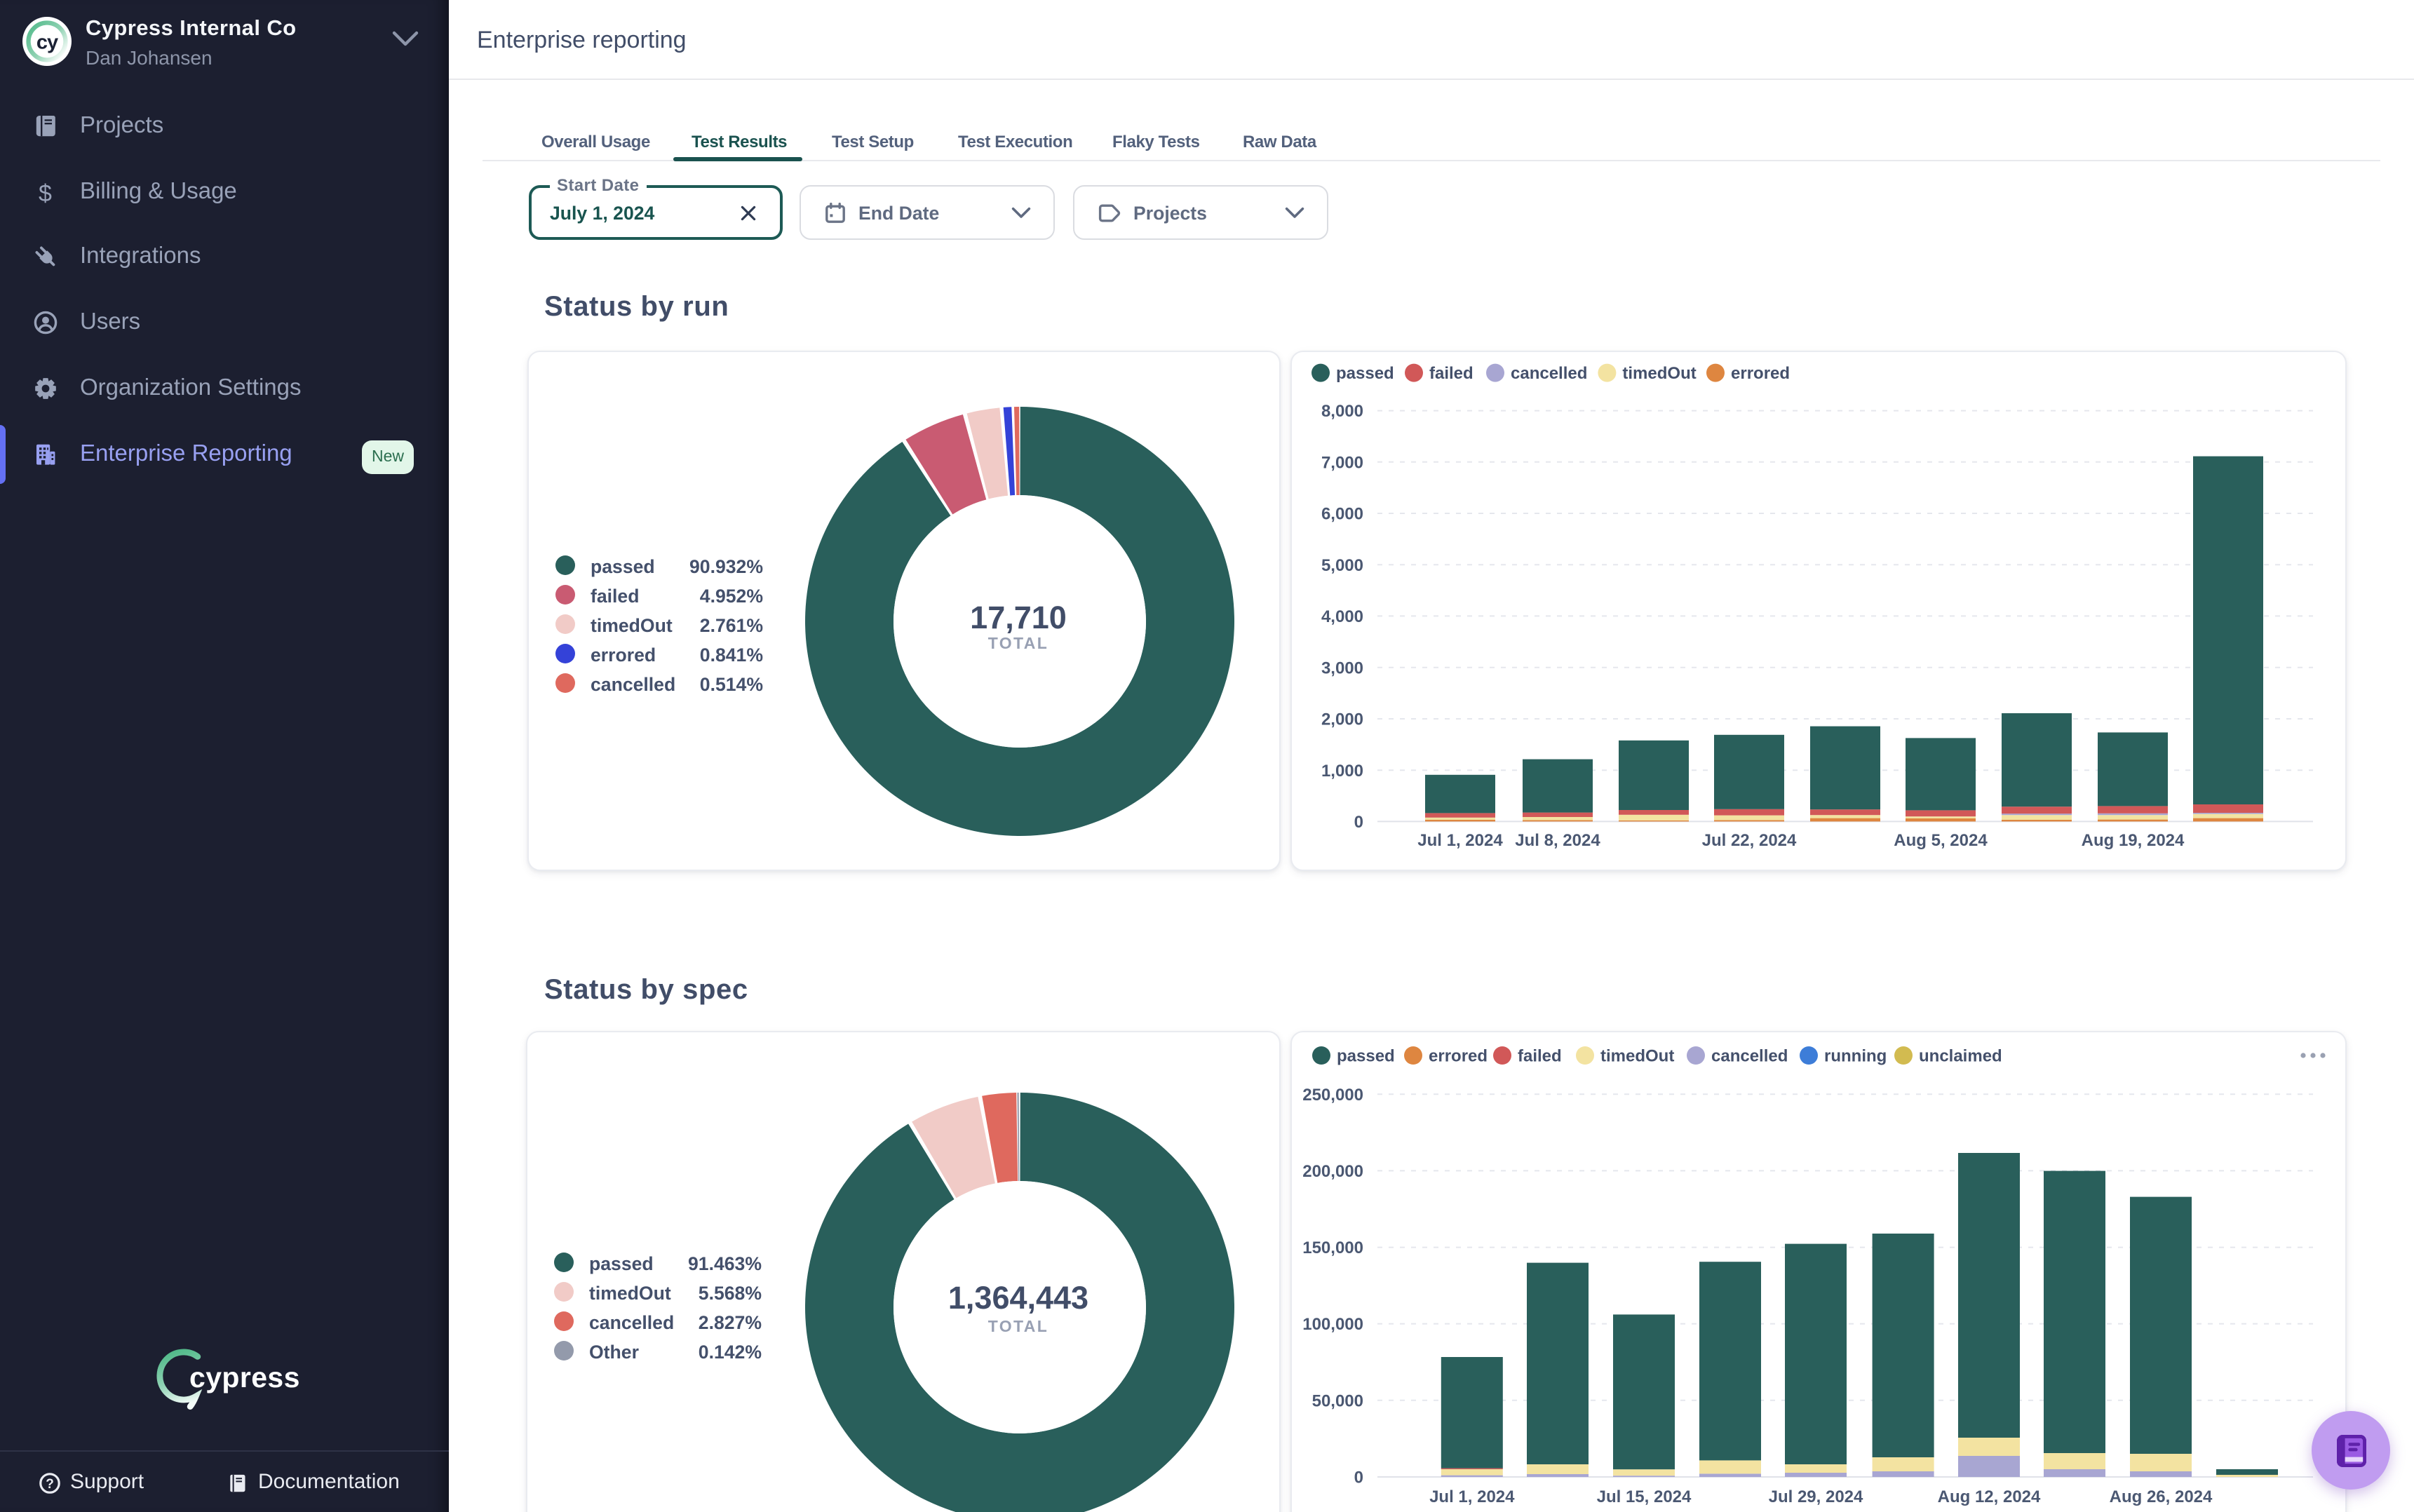  I want to click on svg-text: Other, so click(614, 1352).